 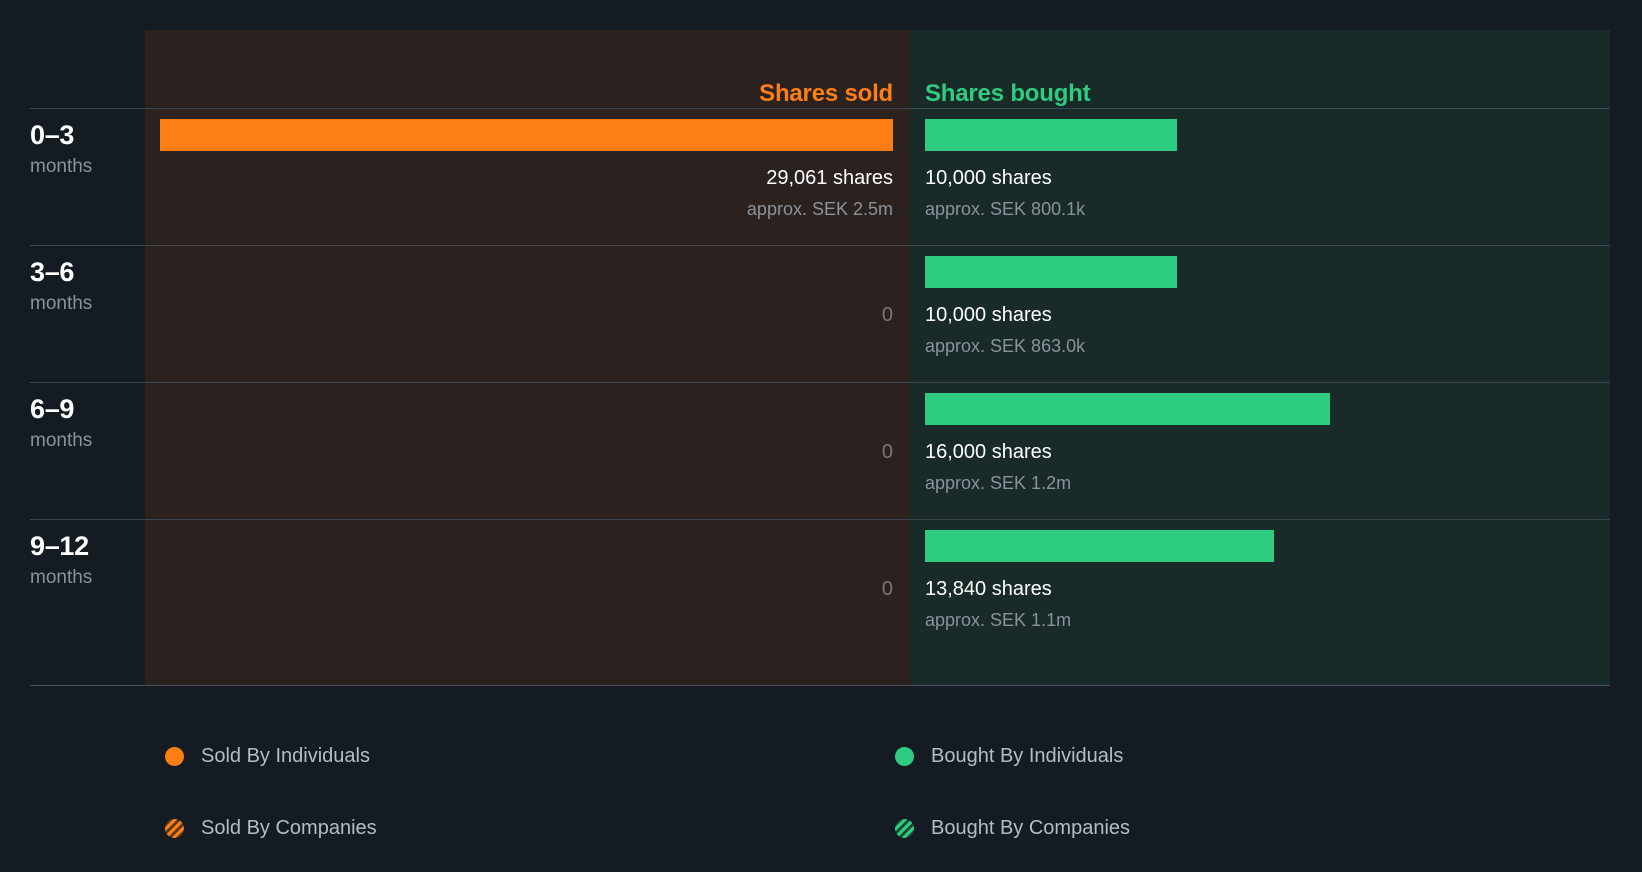 I want to click on row-label-3-6-months: 3–6 months, so click(x=85, y=287).